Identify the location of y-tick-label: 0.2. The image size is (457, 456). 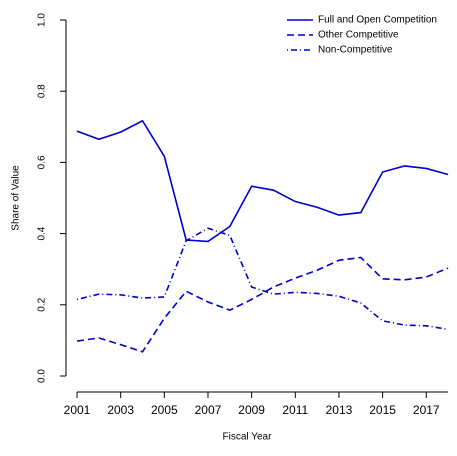
(42, 304).